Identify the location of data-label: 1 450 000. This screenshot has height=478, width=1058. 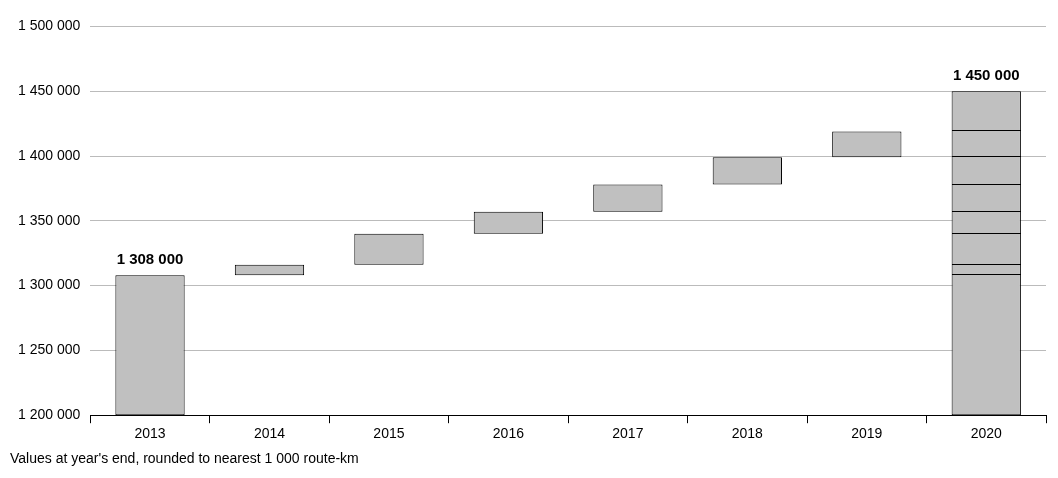
(986, 74).